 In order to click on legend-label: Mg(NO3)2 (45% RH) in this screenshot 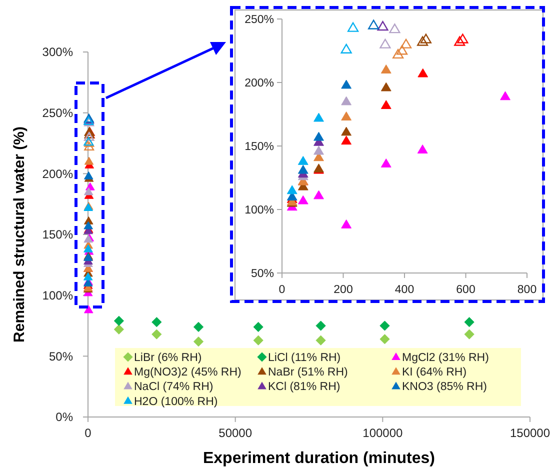, I will do `click(188, 372)`.